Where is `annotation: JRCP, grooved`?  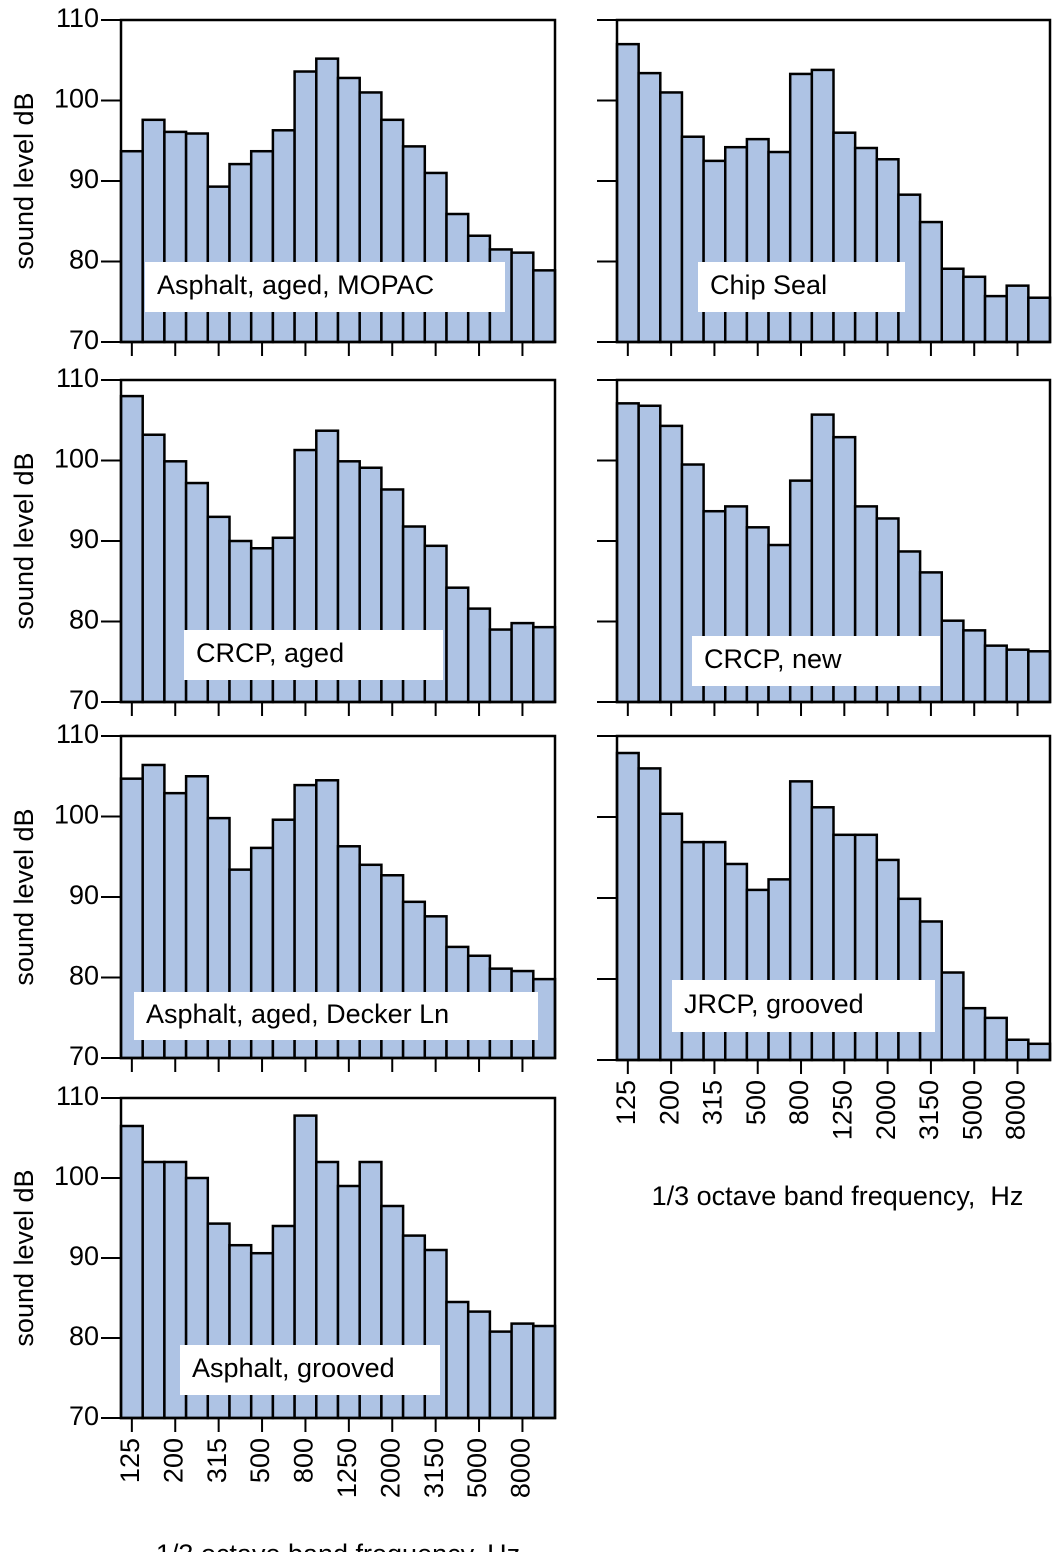
annotation: JRCP, grooved is located at coordinates (774, 1004).